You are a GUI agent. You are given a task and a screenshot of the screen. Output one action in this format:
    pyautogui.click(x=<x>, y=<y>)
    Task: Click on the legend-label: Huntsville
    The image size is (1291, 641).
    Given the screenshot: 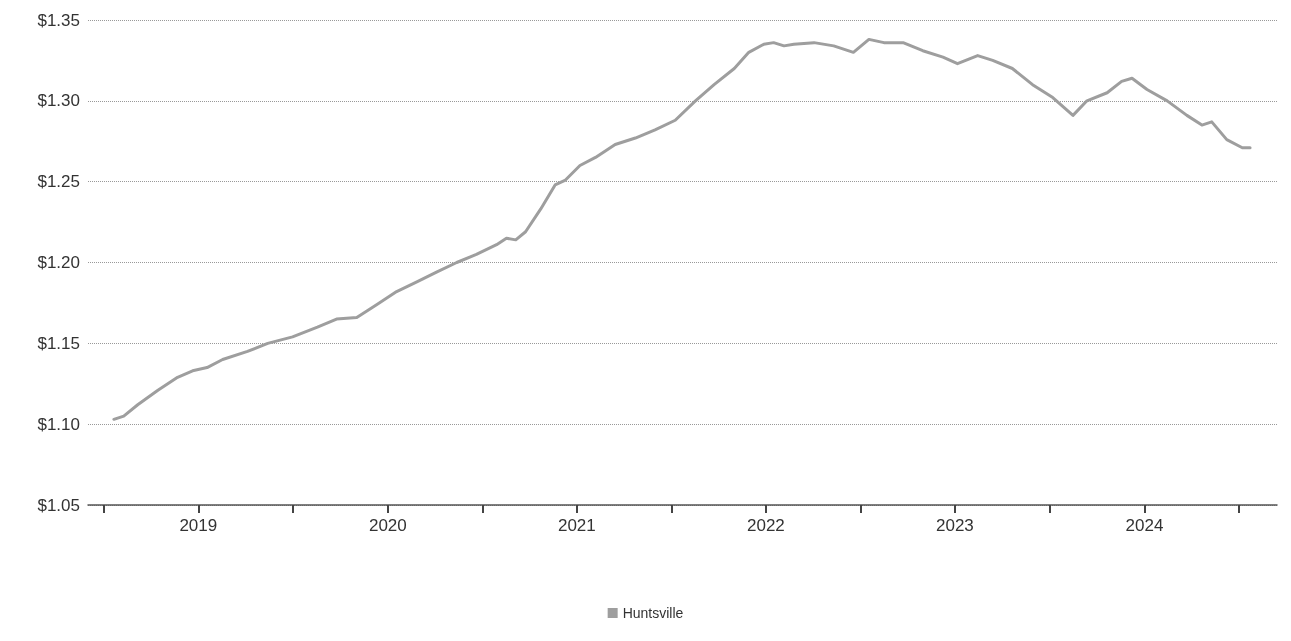 What is the action you would take?
    pyautogui.click(x=653, y=613)
    